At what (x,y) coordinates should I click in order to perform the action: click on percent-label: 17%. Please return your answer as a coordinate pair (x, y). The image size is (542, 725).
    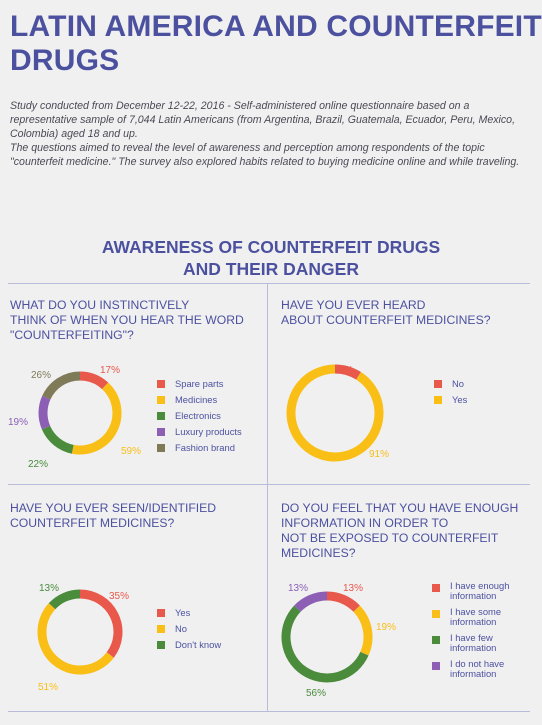
    Looking at the image, I should click on (110, 370).